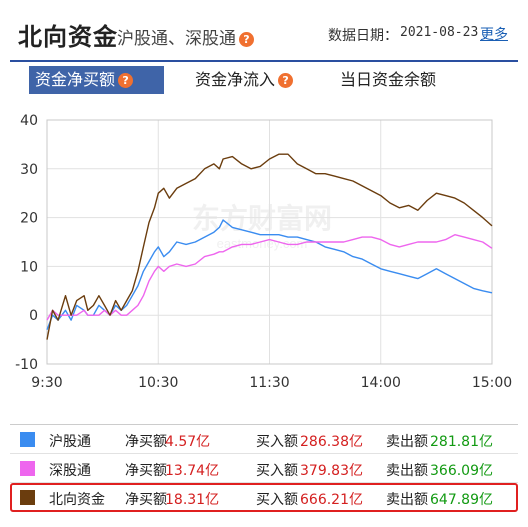  What do you see at coordinates (68, 37) in the screenshot?
I see `page-title: 北向资金` at bounding box center [68, 37].